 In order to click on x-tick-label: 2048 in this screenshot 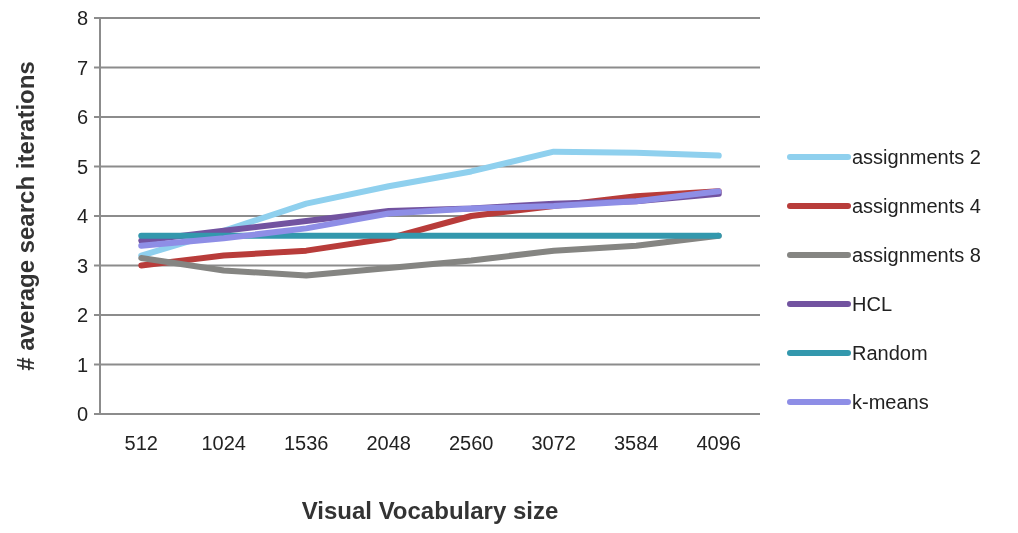, I will do `click(388, 443)`.